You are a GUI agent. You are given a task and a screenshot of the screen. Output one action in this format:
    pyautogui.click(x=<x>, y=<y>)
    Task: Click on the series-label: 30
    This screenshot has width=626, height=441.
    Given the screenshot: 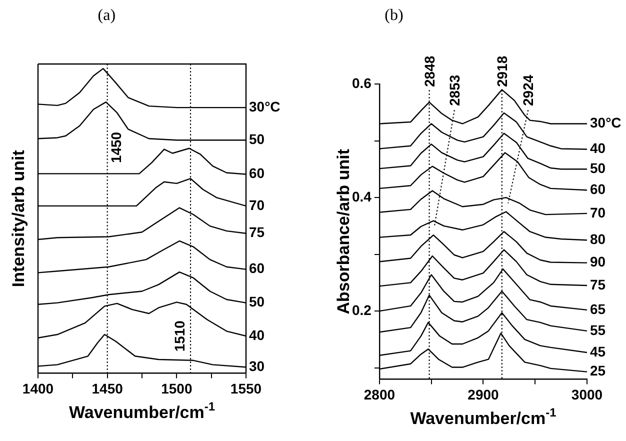 What is the action you would take?
    pyautogui.click(x=257, y=366)
    